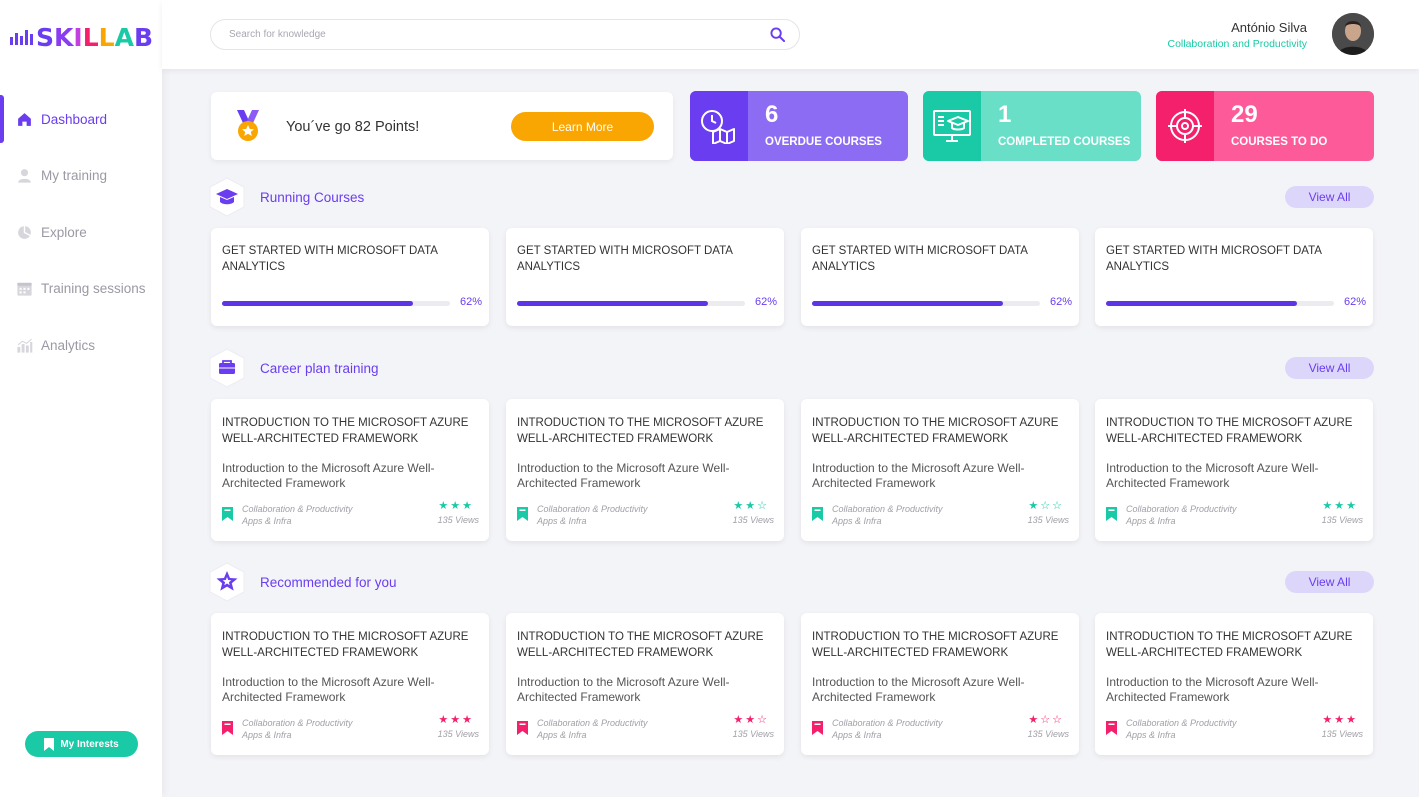 The height and width of the screenshot is (797, 1419). Describe the element at coordinates (24, 345) in the screenshot. I see `analytics-icon` at that location.